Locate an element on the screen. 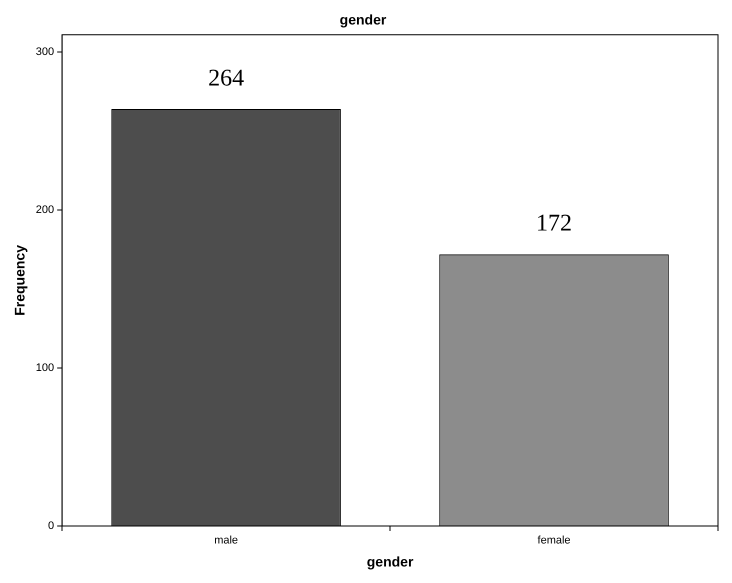 This screenshot has height=583, width=732. data-label: 172 is located at coordinates (554, 223).